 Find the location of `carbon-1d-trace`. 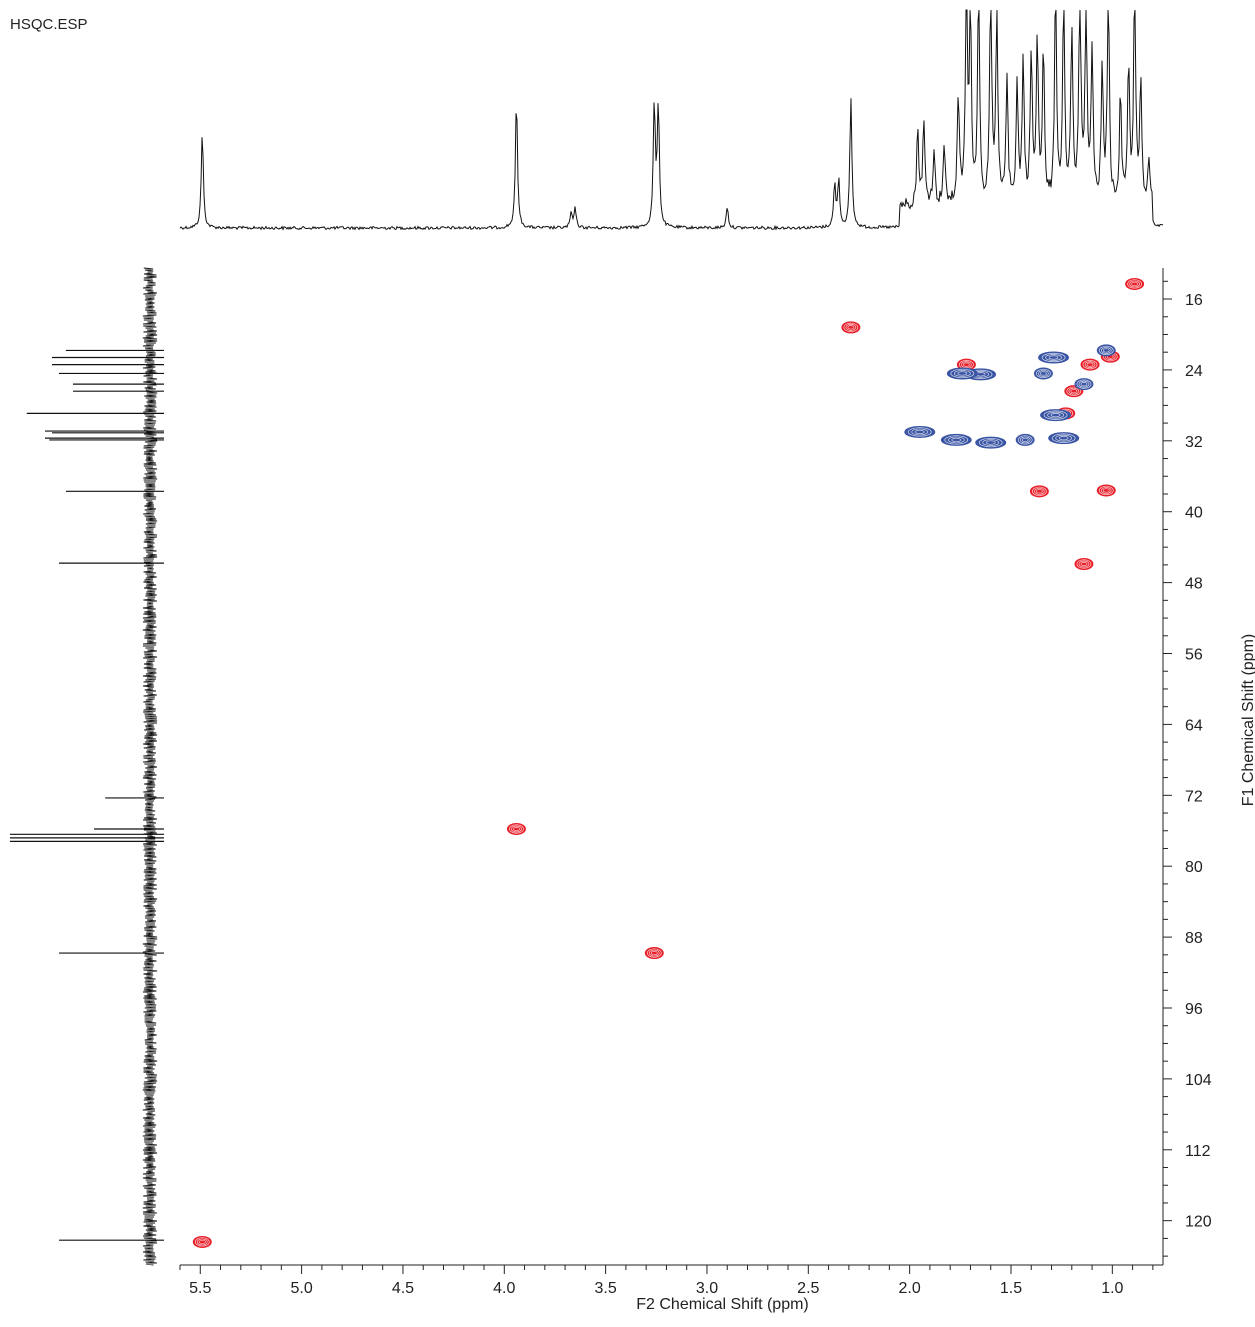

carbon-1d-trace is located at coordinates (87, 766).